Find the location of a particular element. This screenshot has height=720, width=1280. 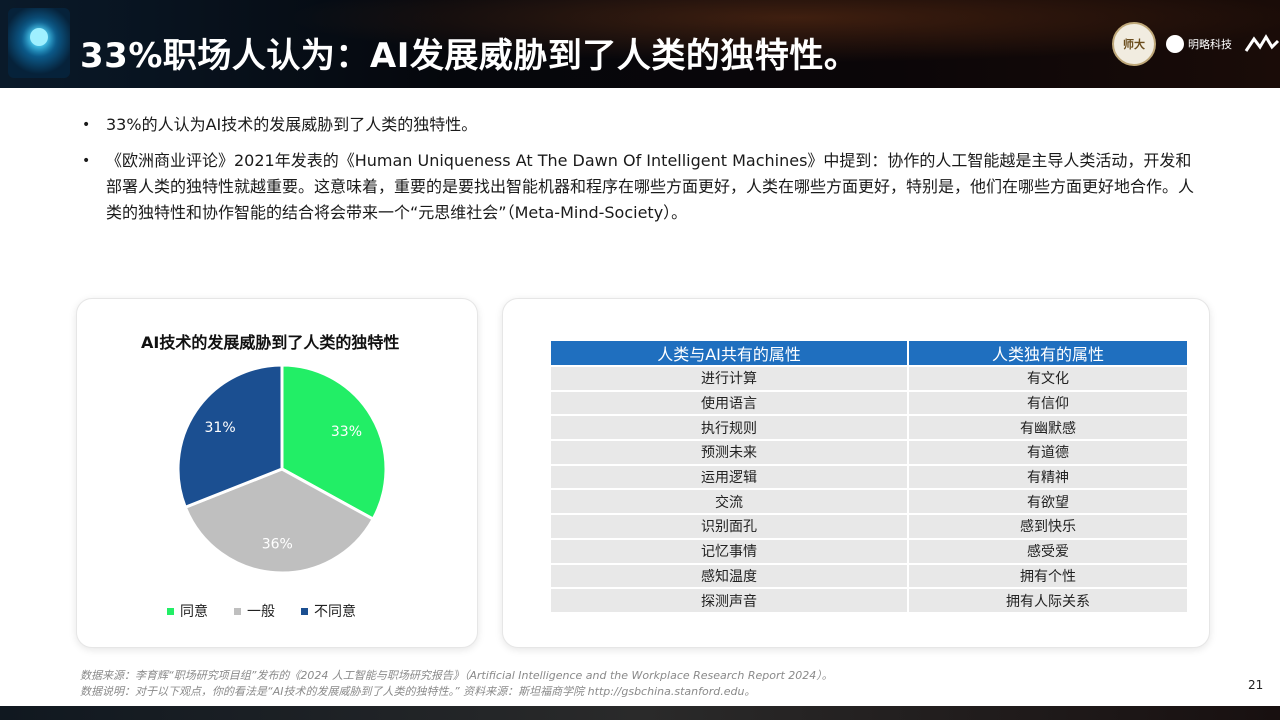

table-row: 运用逻辑 有精神 is located at coordinates (869, 476).